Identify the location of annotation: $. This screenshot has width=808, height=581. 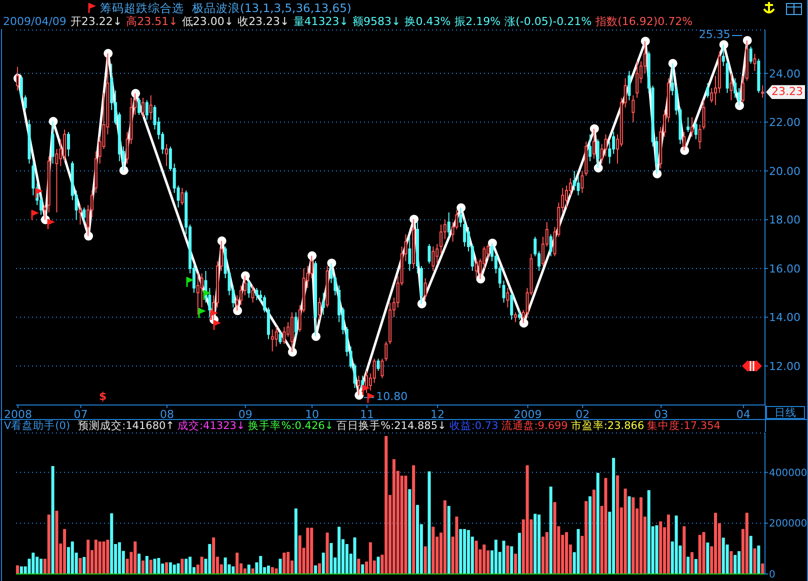
(103, 396).